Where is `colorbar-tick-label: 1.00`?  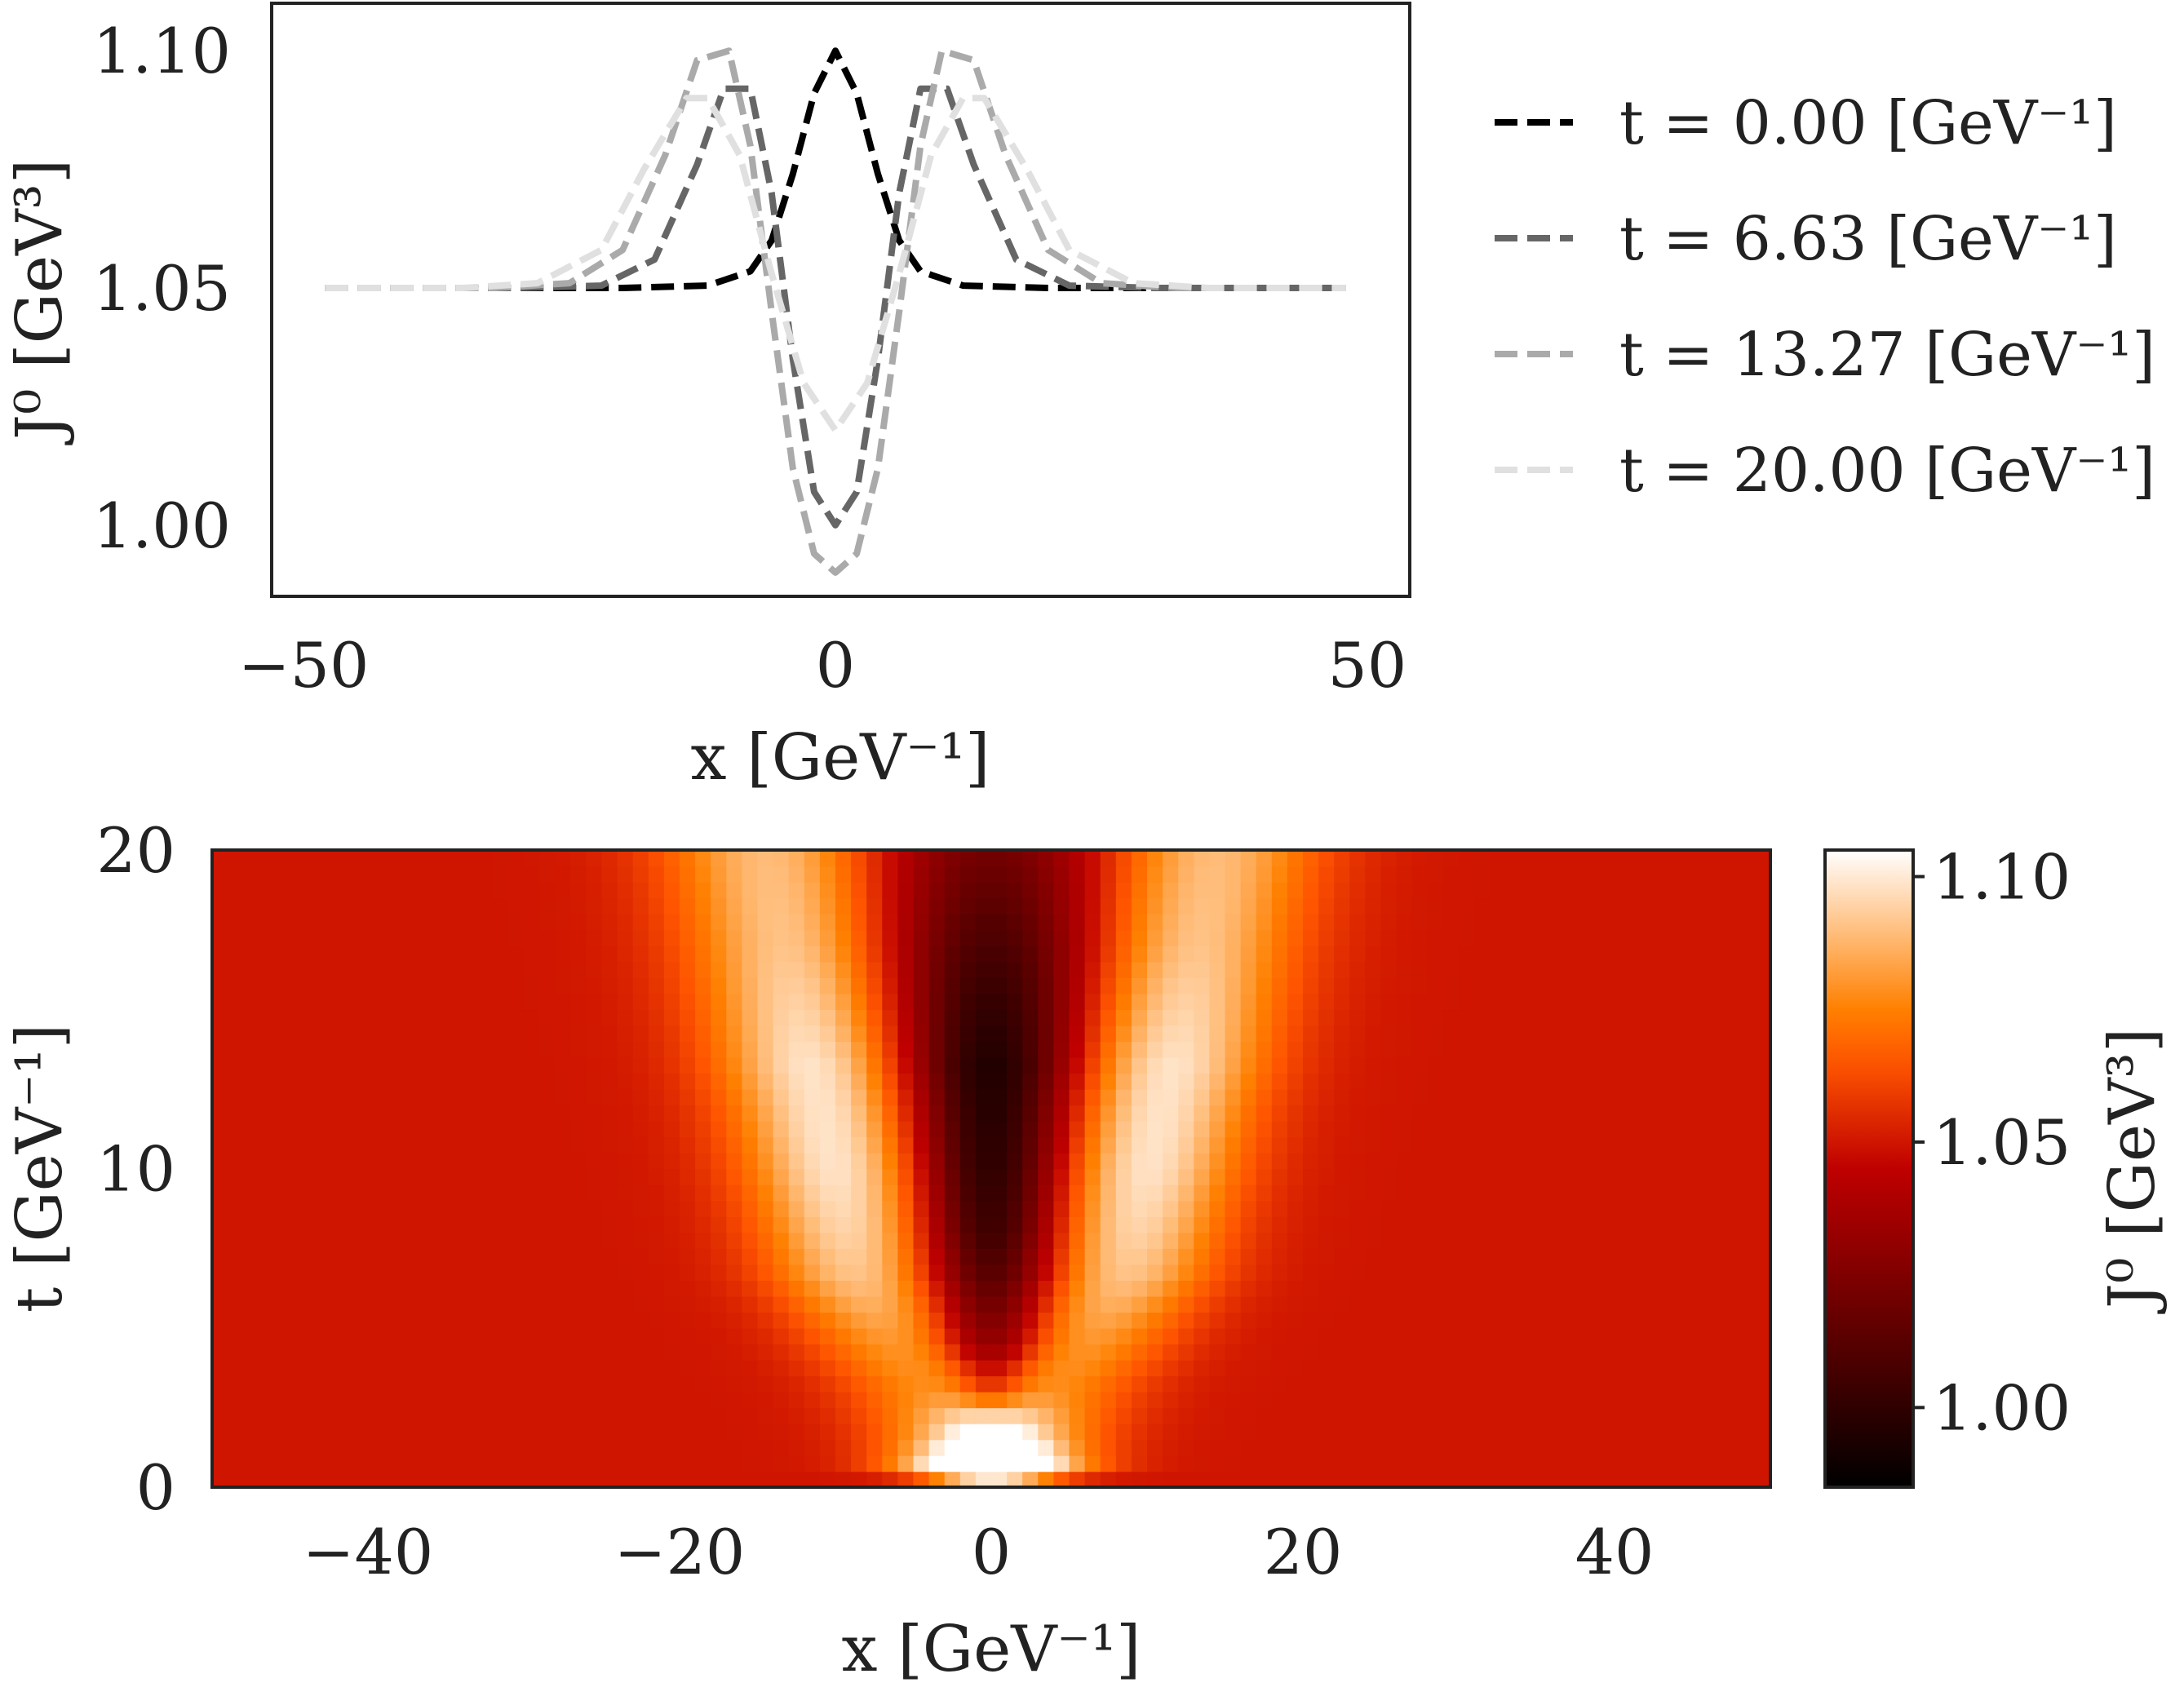 colorbar-tick-label: 1.00 is located at coordinates (2002, 1407).